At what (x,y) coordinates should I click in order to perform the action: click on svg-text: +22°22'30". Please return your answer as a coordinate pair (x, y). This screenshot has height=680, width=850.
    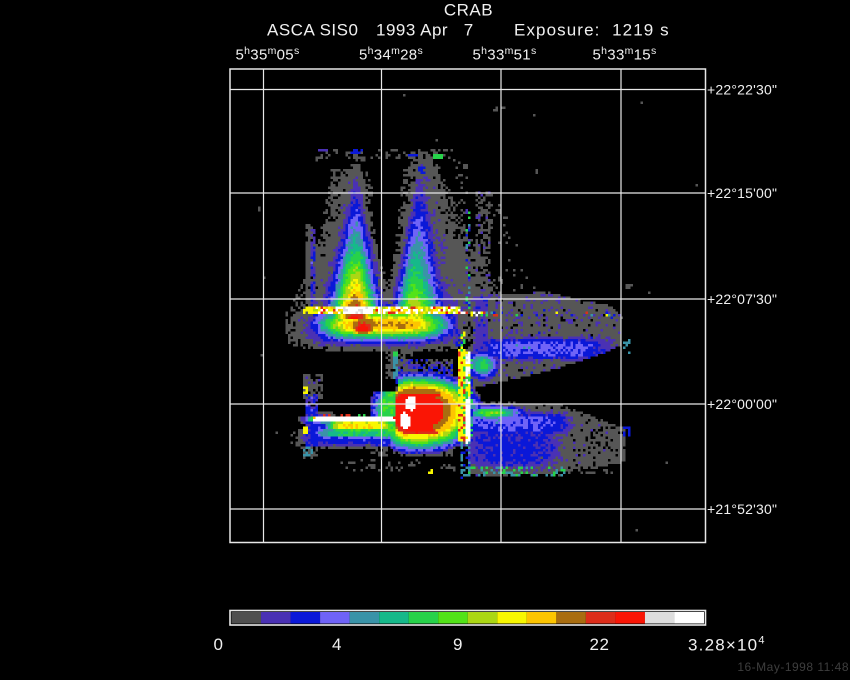
    Looking at the image, I should click on (742, 90).